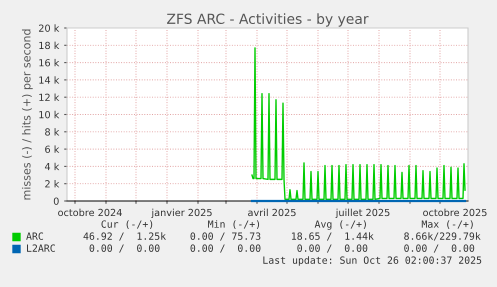 This screenshot has height=287, width=497. What do you see at coordinates (56, 201) in the screenshot?
I see `y-tick-label: 0` at bounding box center [56, 201].